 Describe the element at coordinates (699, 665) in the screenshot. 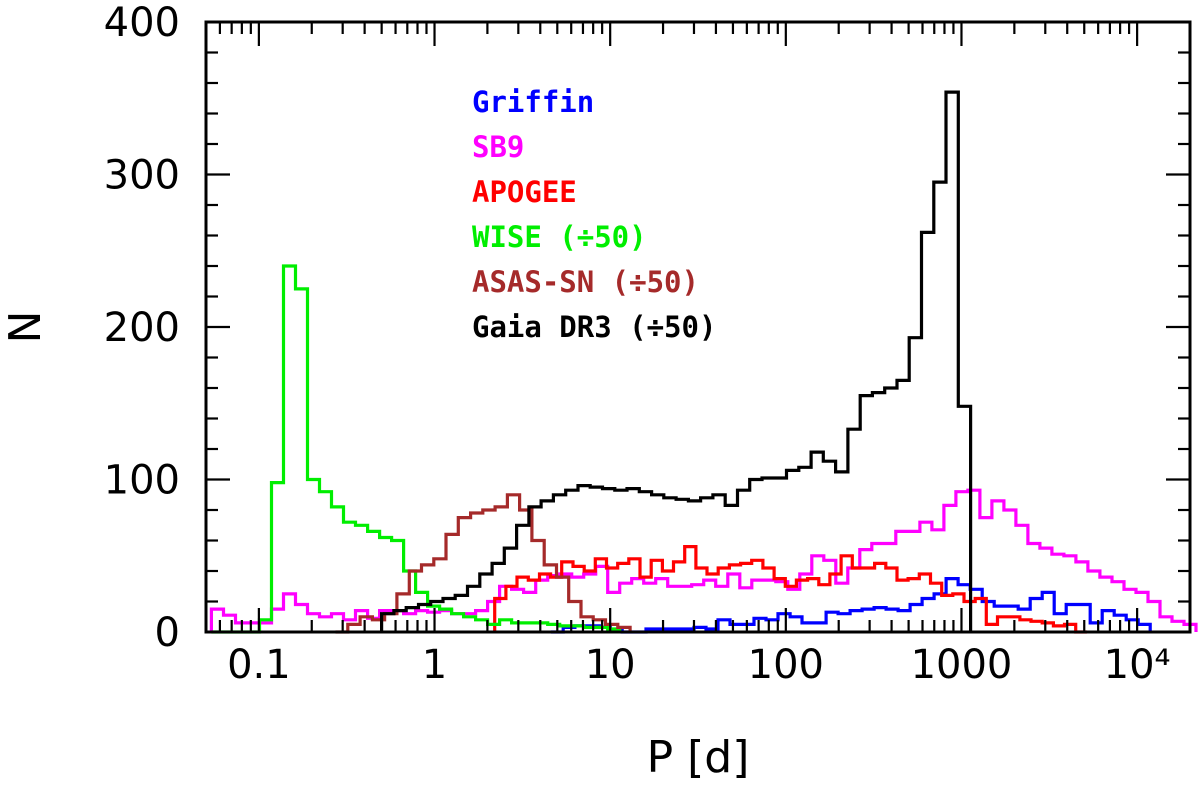

I see `x-tick-labels: 0.1 1 10 100 1000 10⁴` at that location.